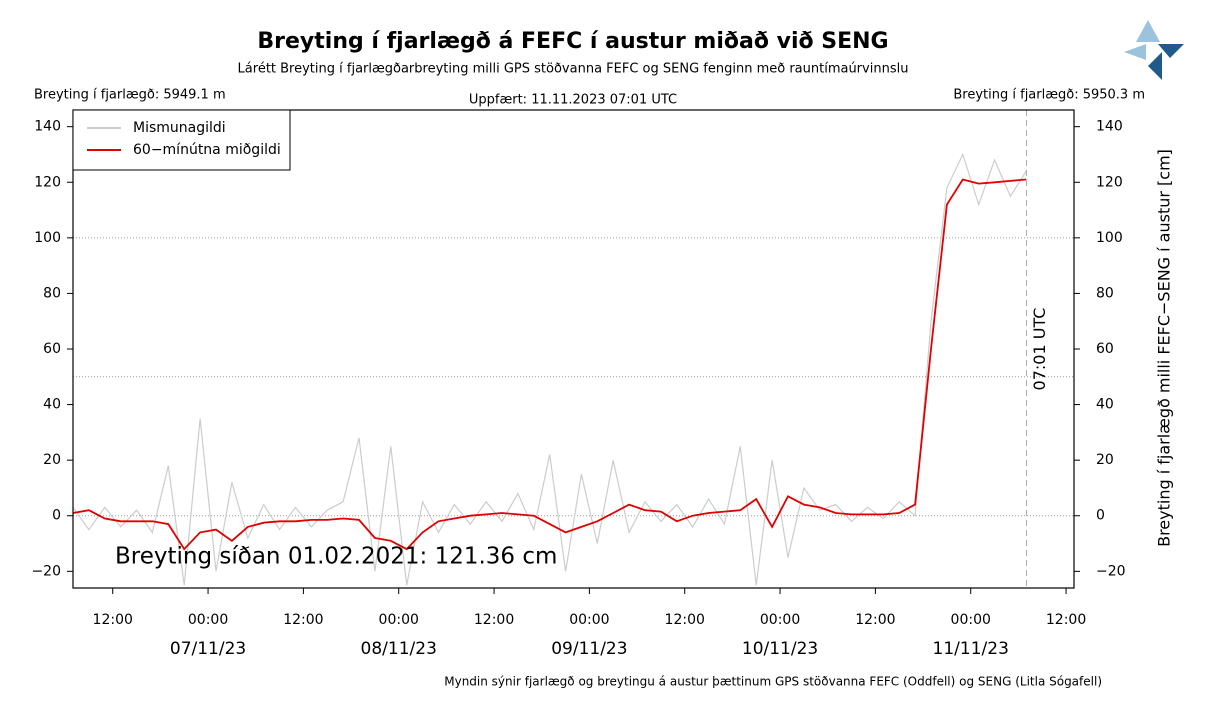  I want to click on right-note: Breyting í fjarlægð: 5950.3 m, so click(1049, 95).